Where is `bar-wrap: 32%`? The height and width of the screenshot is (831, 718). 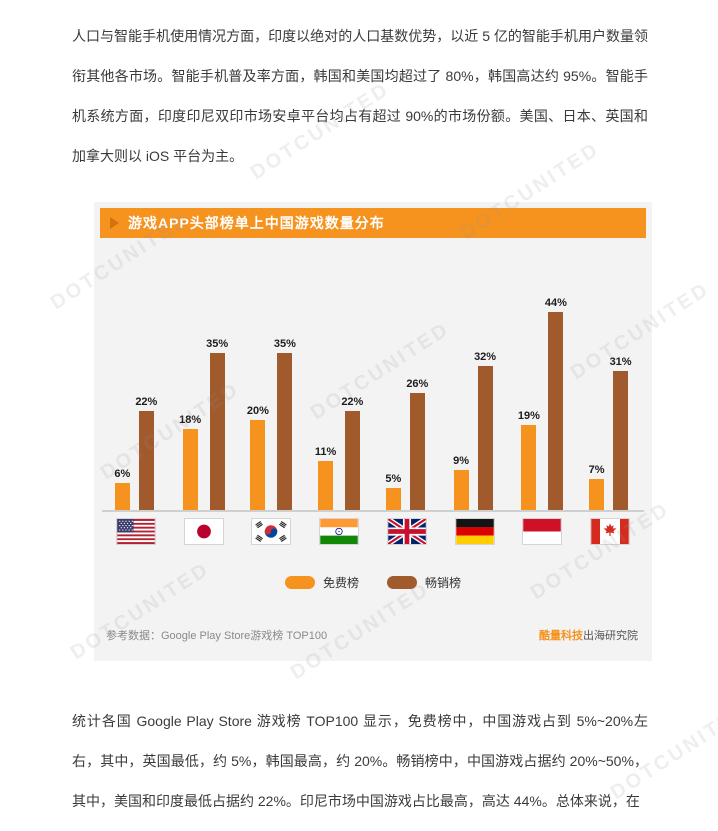
bar-wrap: 32% is located at coordinates (485, 430).